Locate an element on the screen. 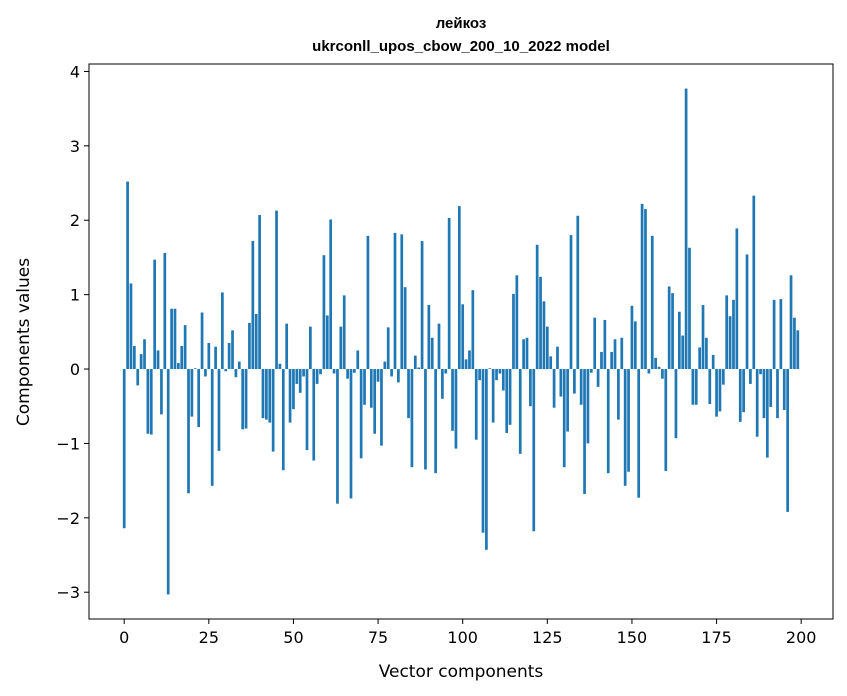  y-tick-label: 1 is located at coordinates (75, 295).